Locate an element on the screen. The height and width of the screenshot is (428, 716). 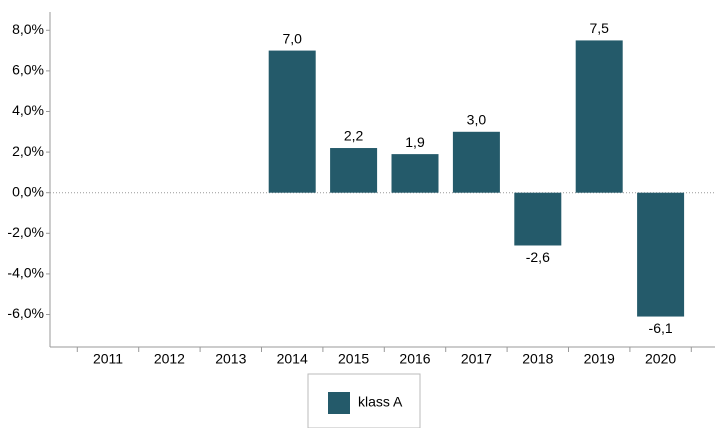
data-label: 2,2 is located at coordinates (354, 136).